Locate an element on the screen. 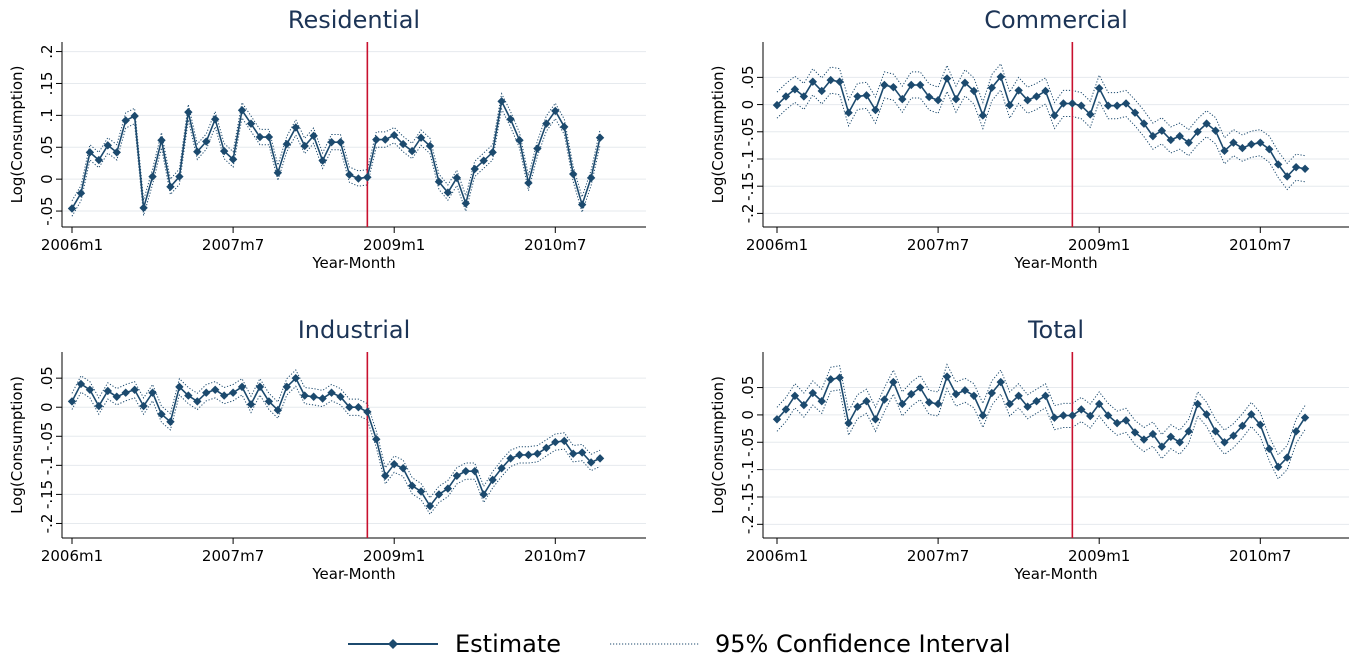 The image size is (1359, 660). x-tick-label: 2010m7 is located at coordinates (1260, 556).